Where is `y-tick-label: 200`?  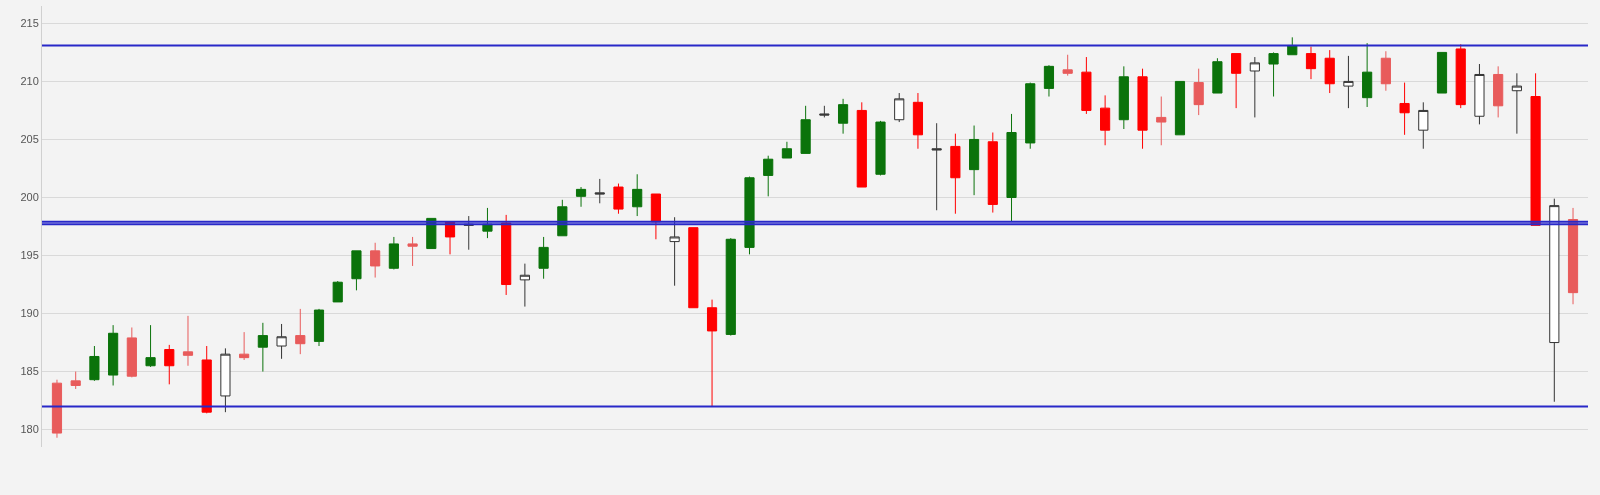 y-tick-label: 200 is located at coordinates (29, 197).